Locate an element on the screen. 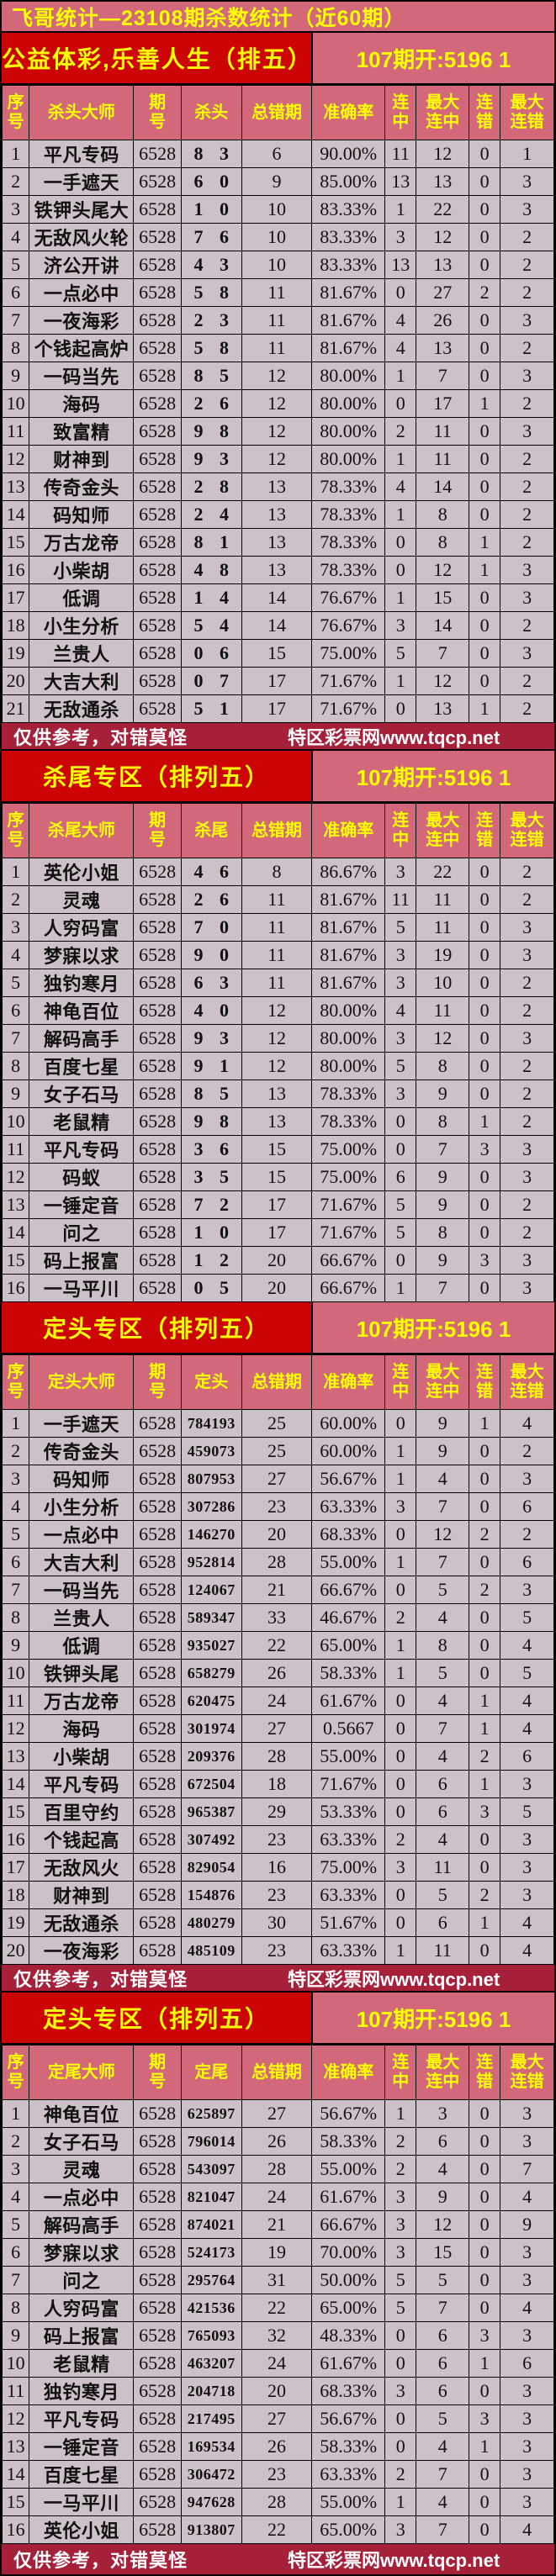  predict-number-cell: 4 8 is located at coordinates (211, 570).